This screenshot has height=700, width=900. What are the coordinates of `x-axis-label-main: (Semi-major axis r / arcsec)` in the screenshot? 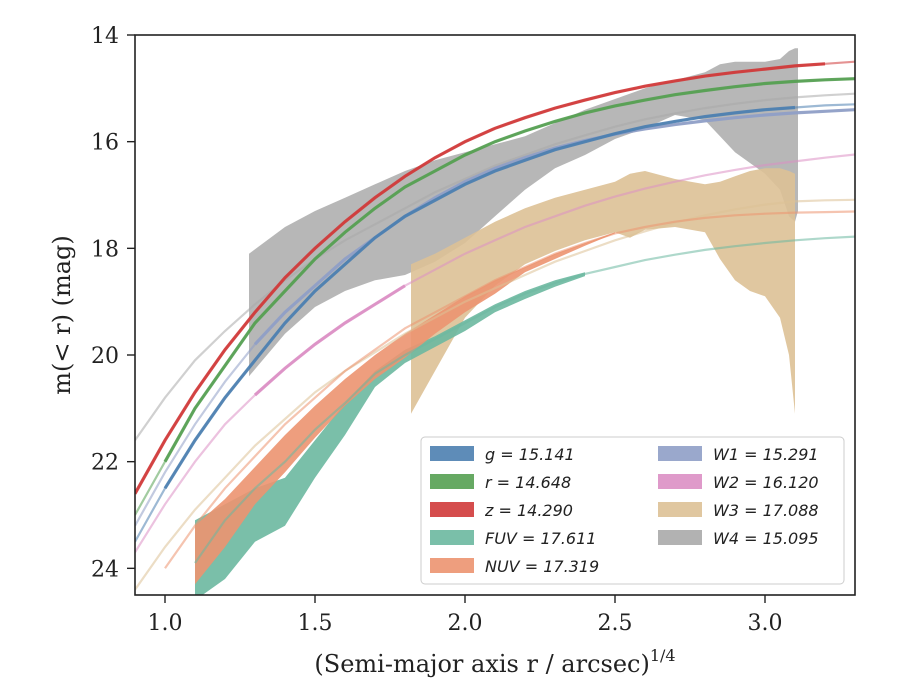 It's located at (481, 664).